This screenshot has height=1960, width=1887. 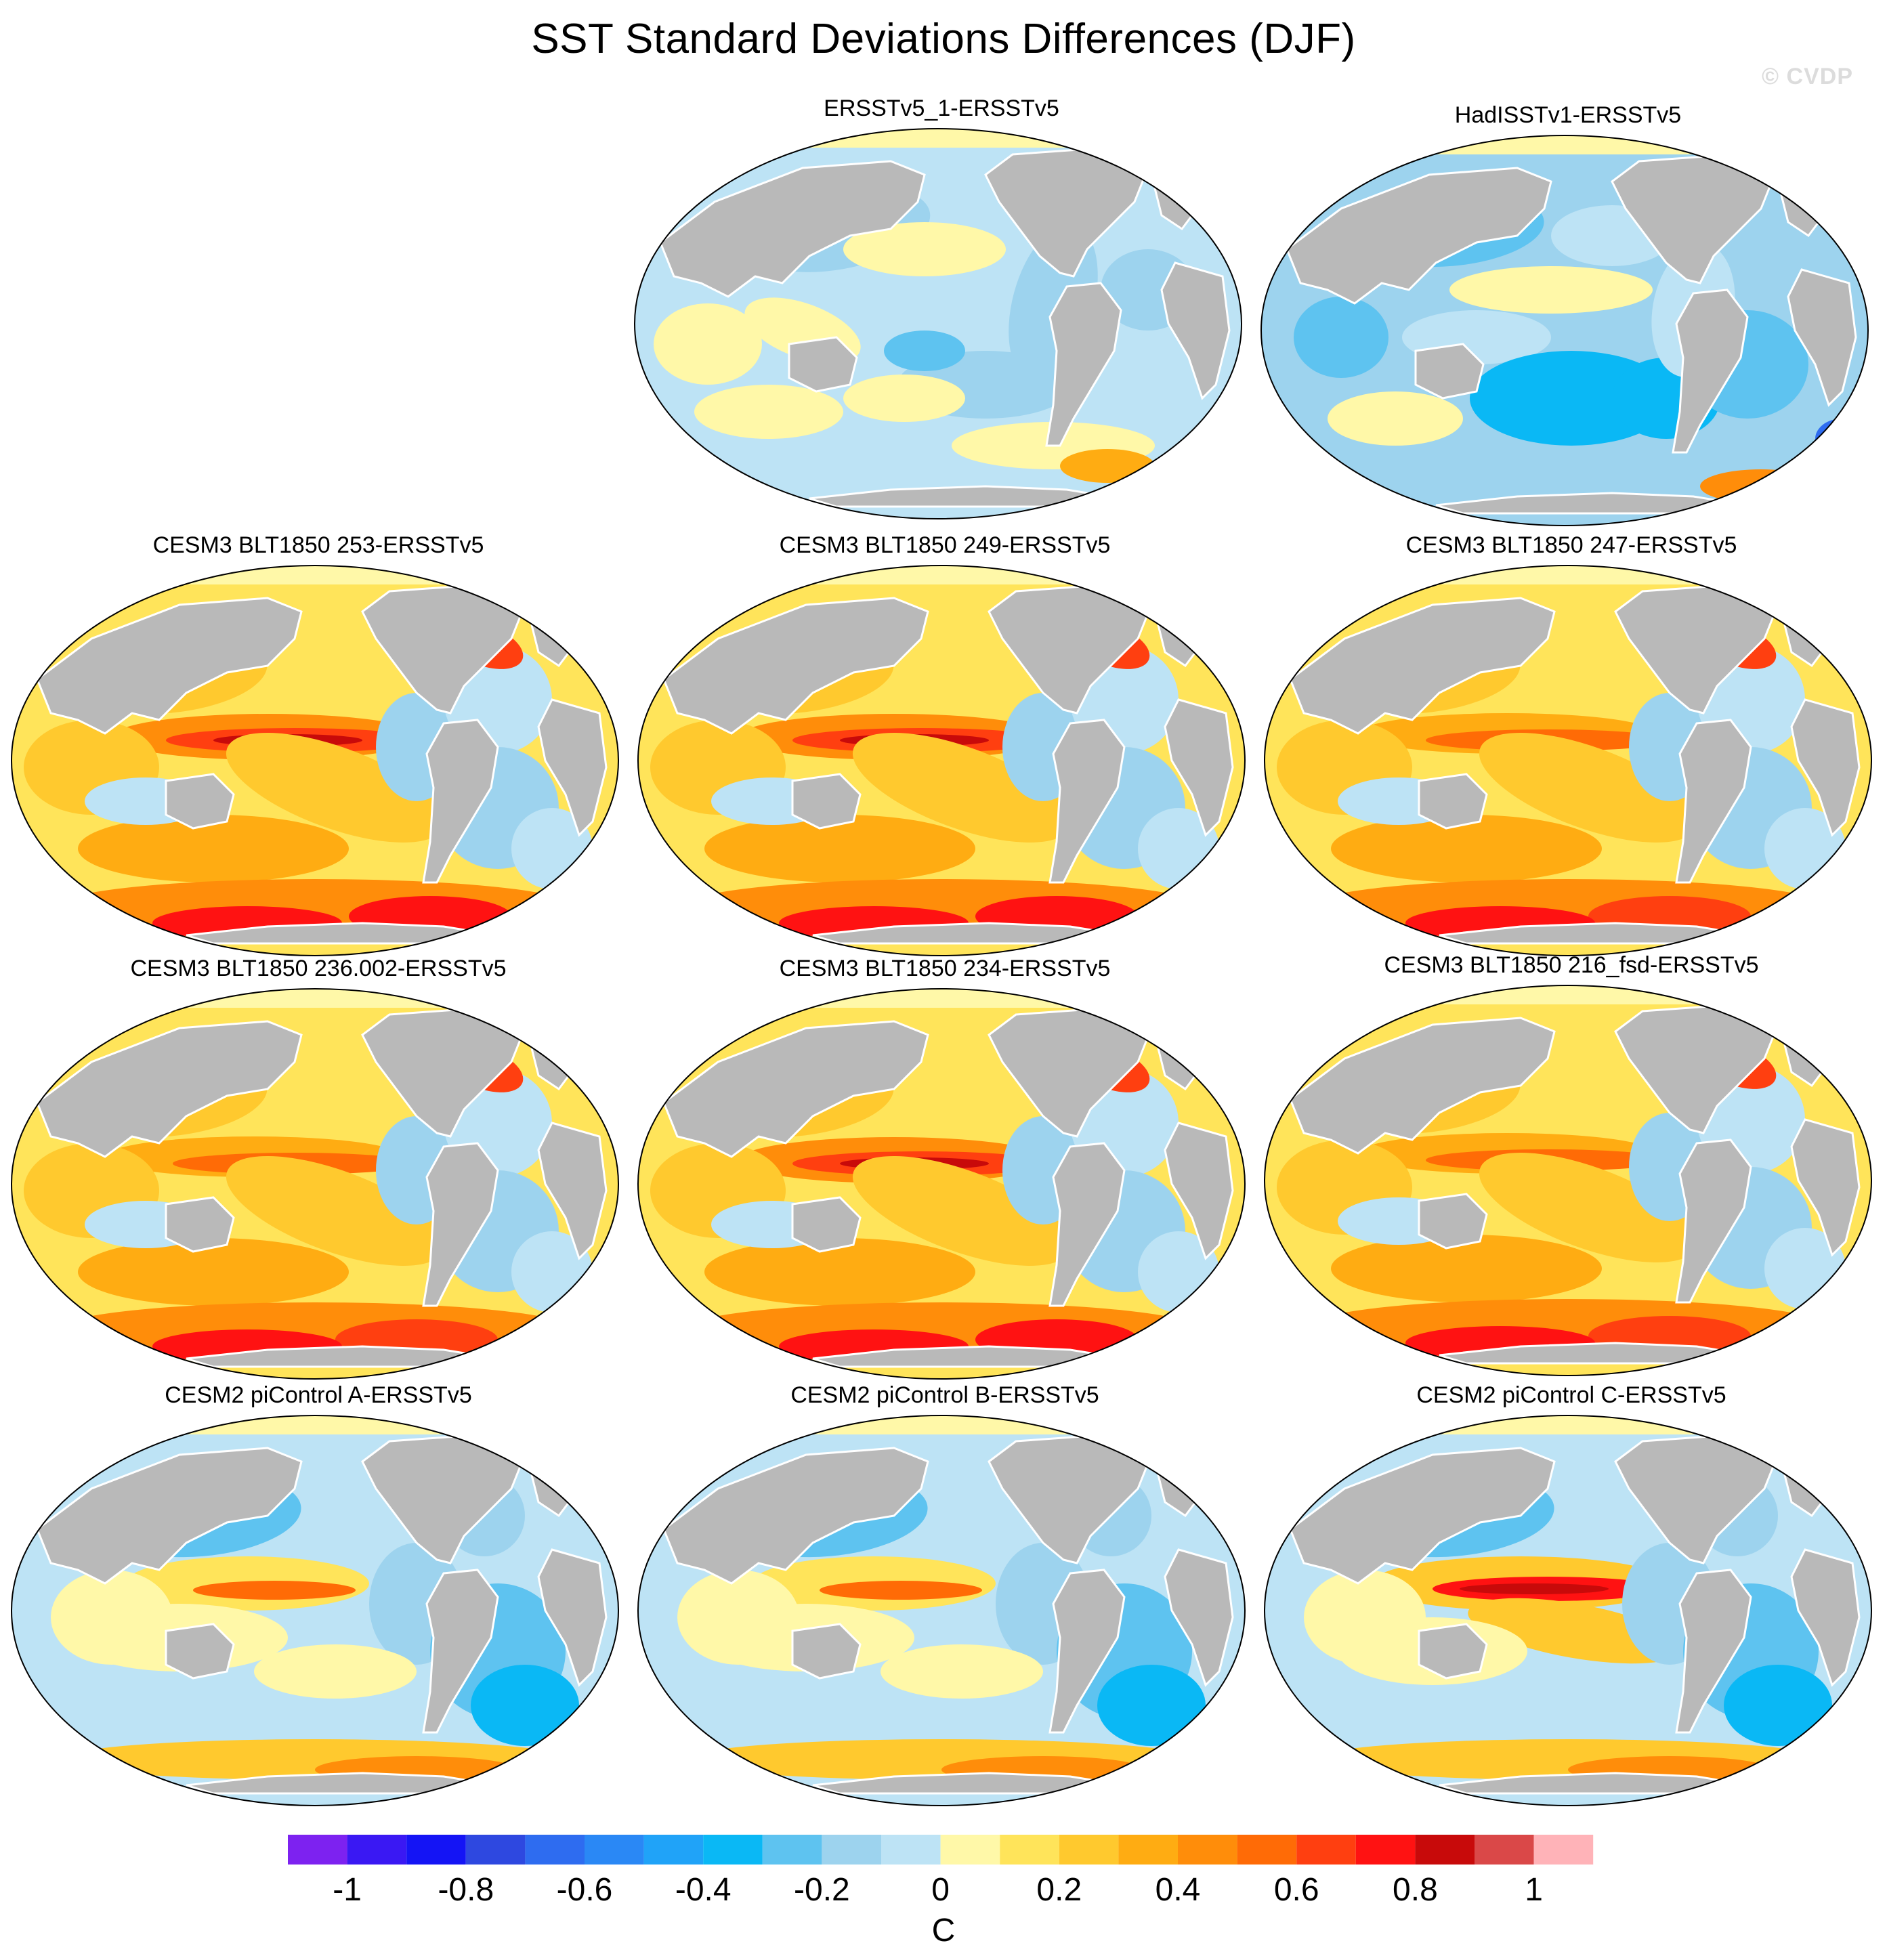 I want to click on colorbar-tick-label: 0.8, so click(x=1416, y=1890).